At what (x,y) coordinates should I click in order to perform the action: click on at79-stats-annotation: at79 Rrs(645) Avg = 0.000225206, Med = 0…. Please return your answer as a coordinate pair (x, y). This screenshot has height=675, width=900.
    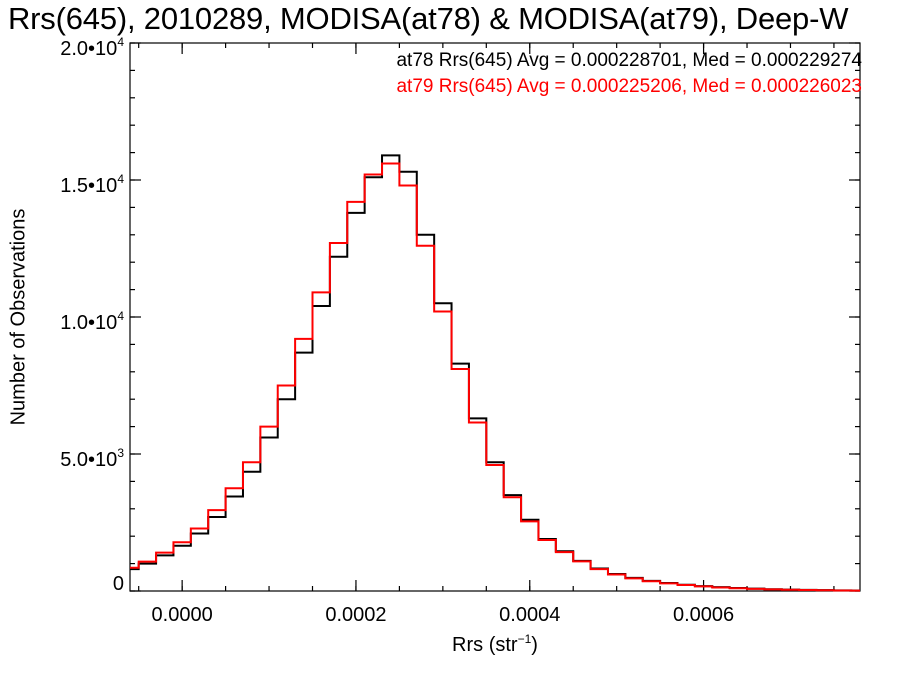
    Looking at the image, I should click on (629, 86).